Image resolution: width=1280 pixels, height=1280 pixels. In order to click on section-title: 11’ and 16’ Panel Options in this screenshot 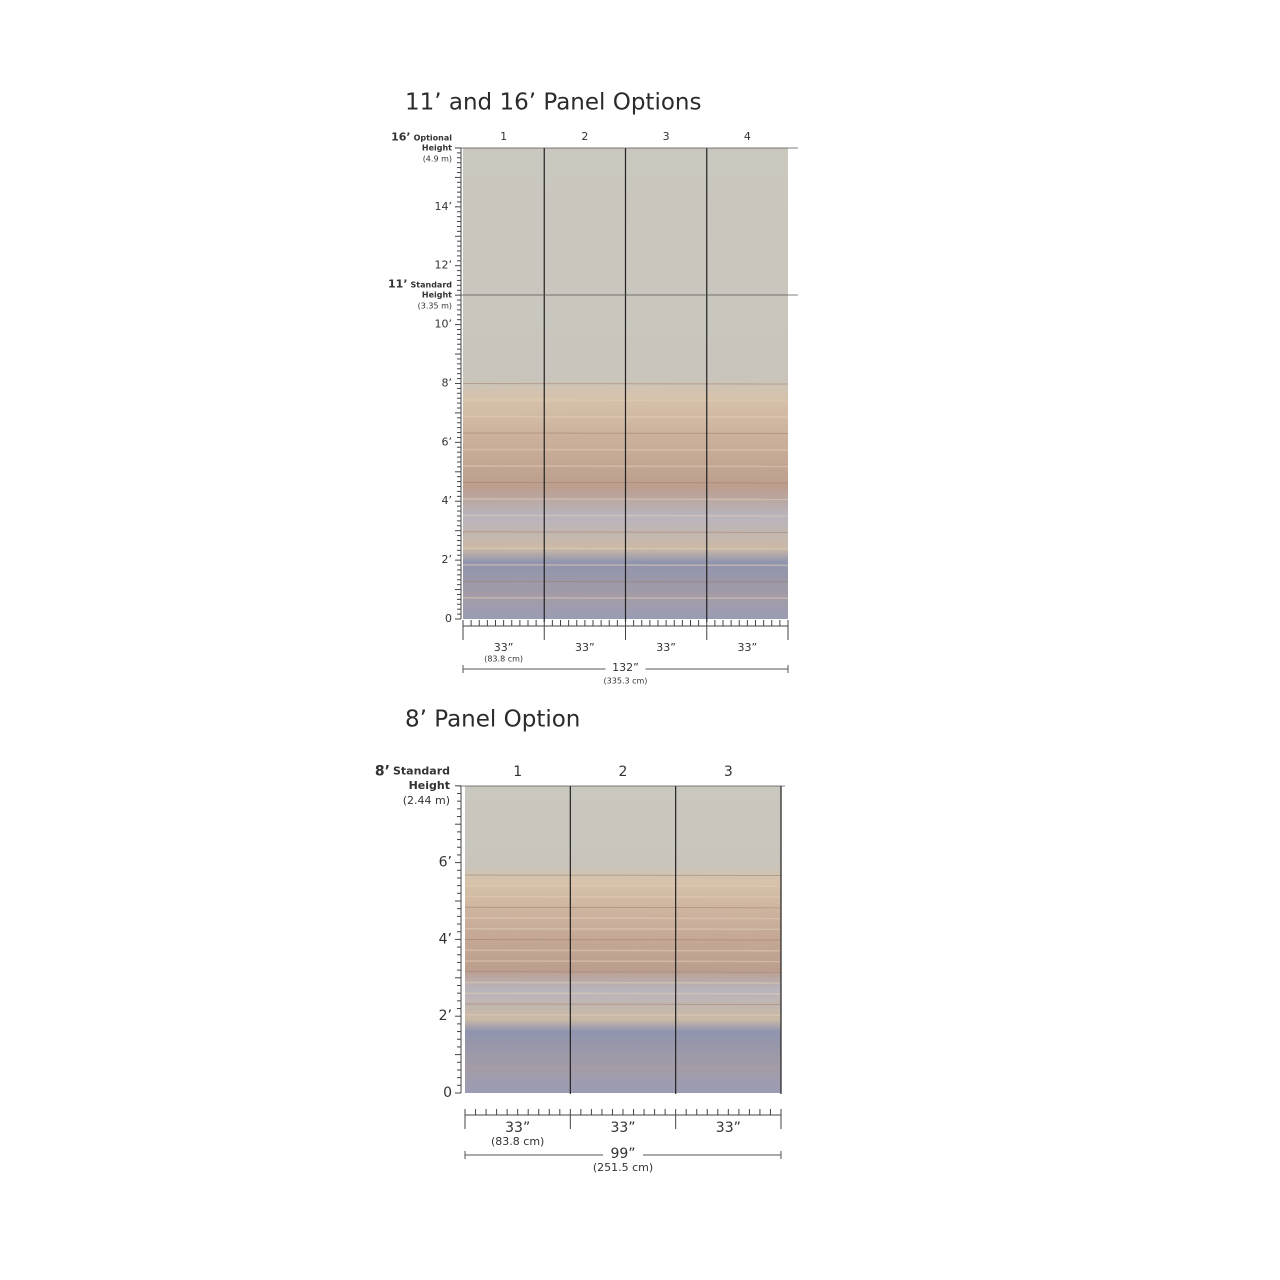, I will do `click(553, 103)`.